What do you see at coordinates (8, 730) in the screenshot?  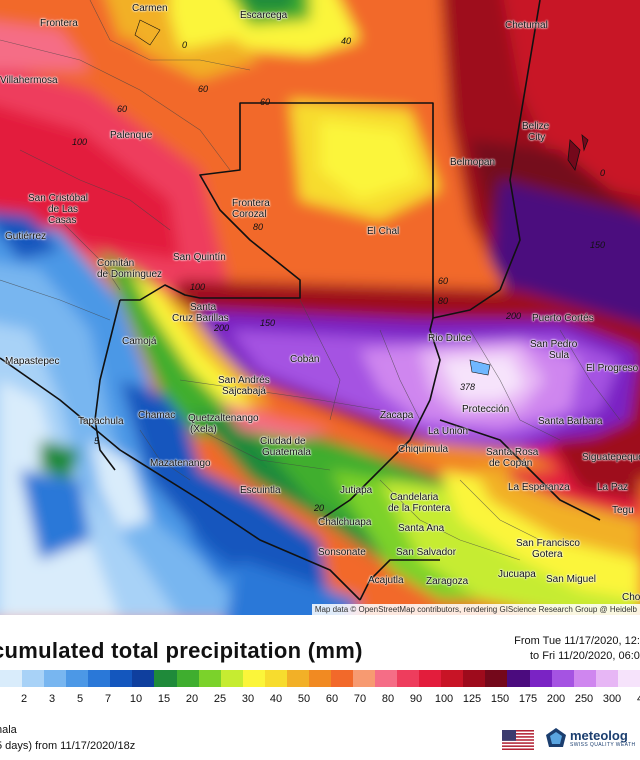 I see `region-label: nala` at bounding box center [8, 730].